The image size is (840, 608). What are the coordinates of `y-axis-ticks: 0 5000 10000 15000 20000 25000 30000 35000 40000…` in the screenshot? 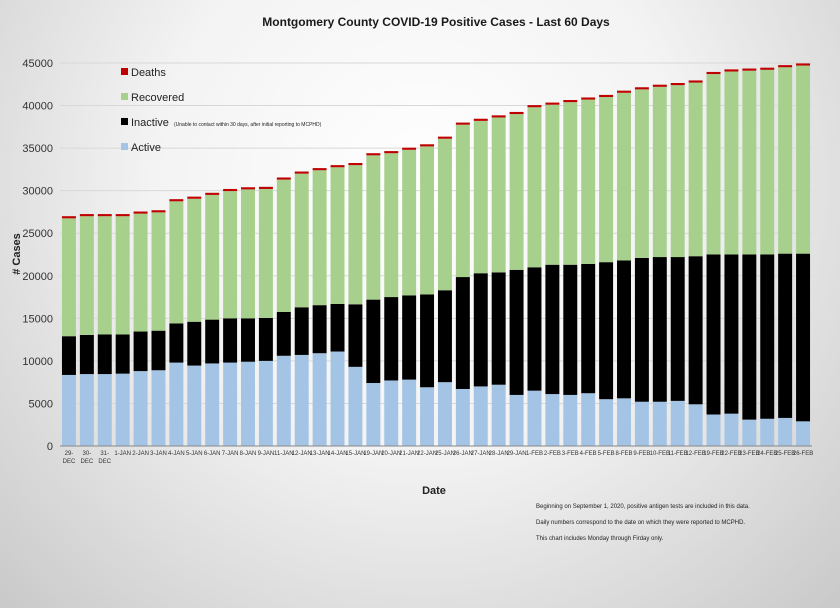 It's located at (37, 255).